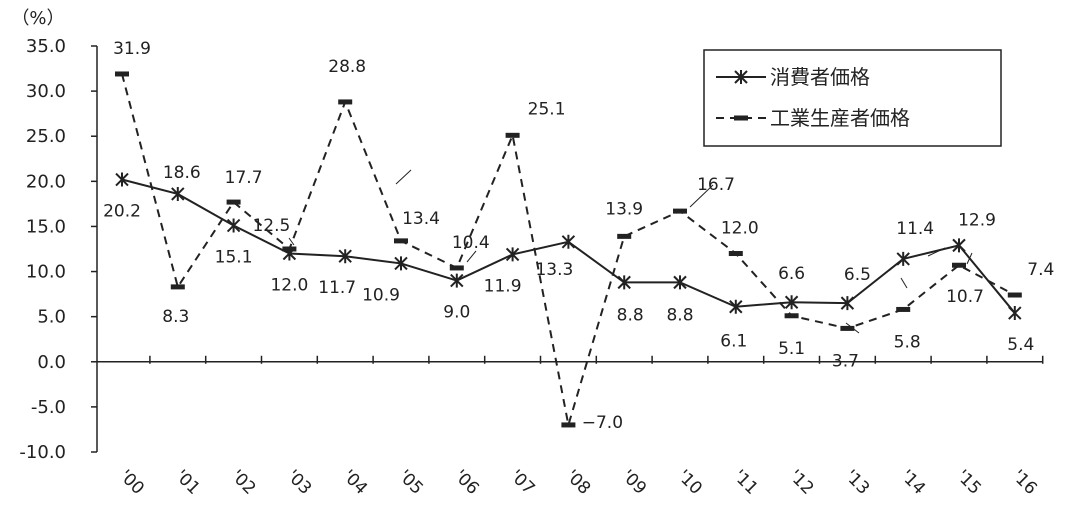  I want to click on producer-price-data-label: 12.5, so click(271, 226).